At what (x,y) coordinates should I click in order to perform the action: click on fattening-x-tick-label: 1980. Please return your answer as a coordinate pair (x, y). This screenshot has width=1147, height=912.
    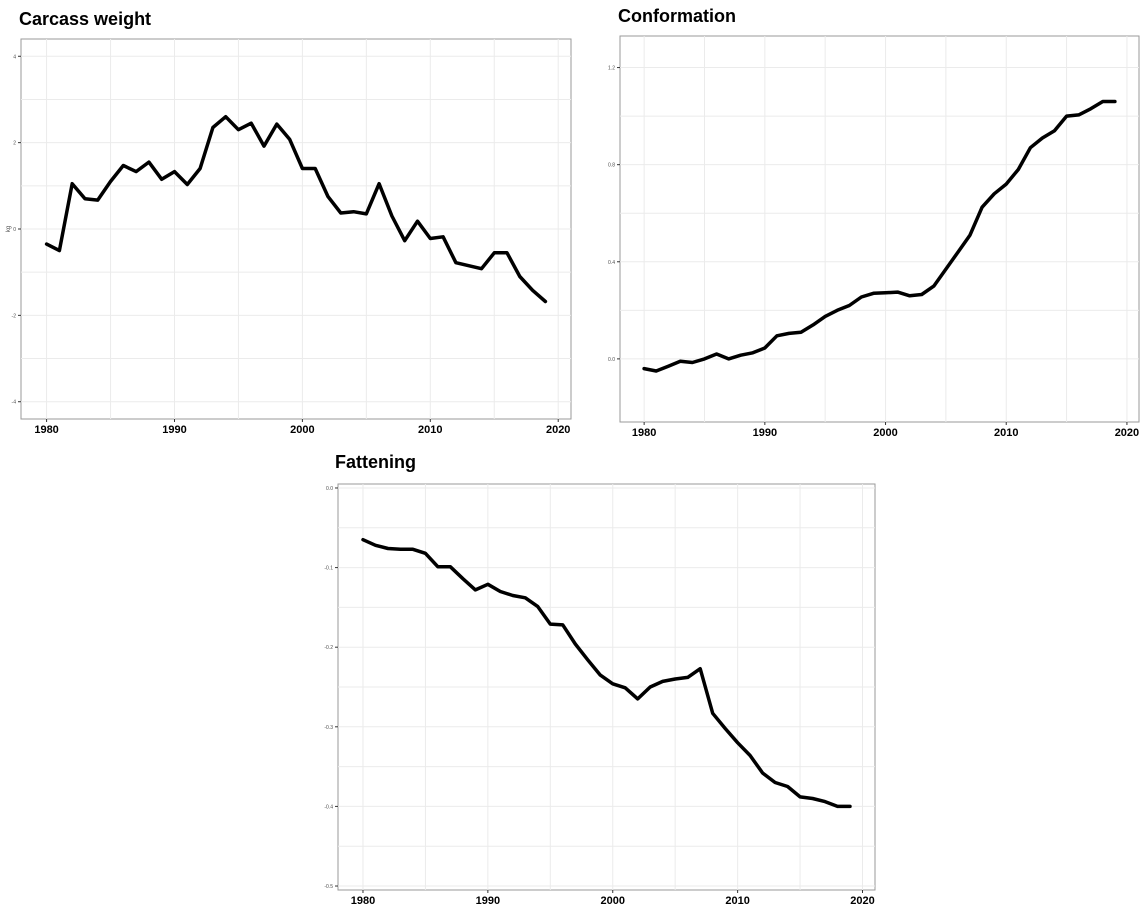
    Looking at the image, I should click on (363, 901).